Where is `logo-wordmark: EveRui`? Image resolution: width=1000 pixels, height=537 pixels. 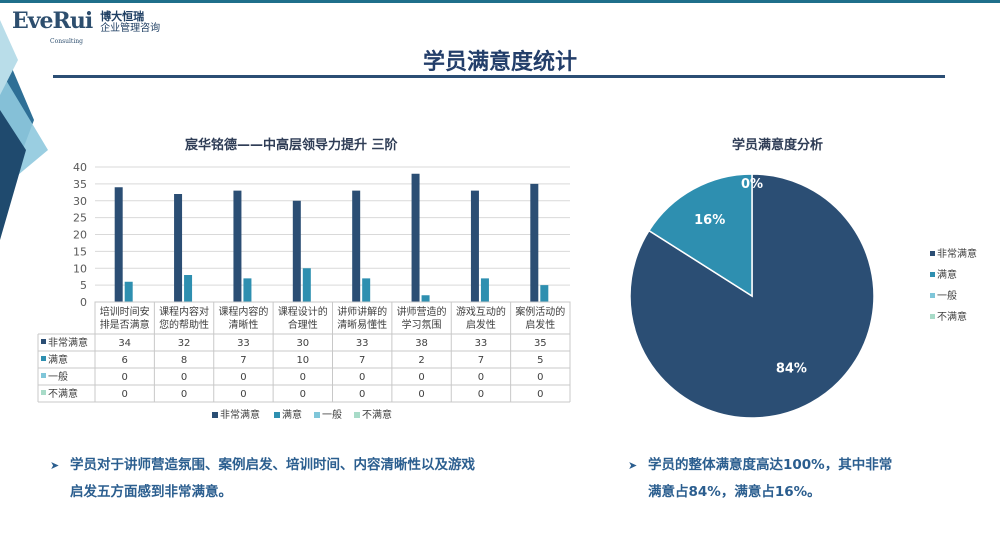
logo-wordmark: EveRui is located at coordinates (52, 21).